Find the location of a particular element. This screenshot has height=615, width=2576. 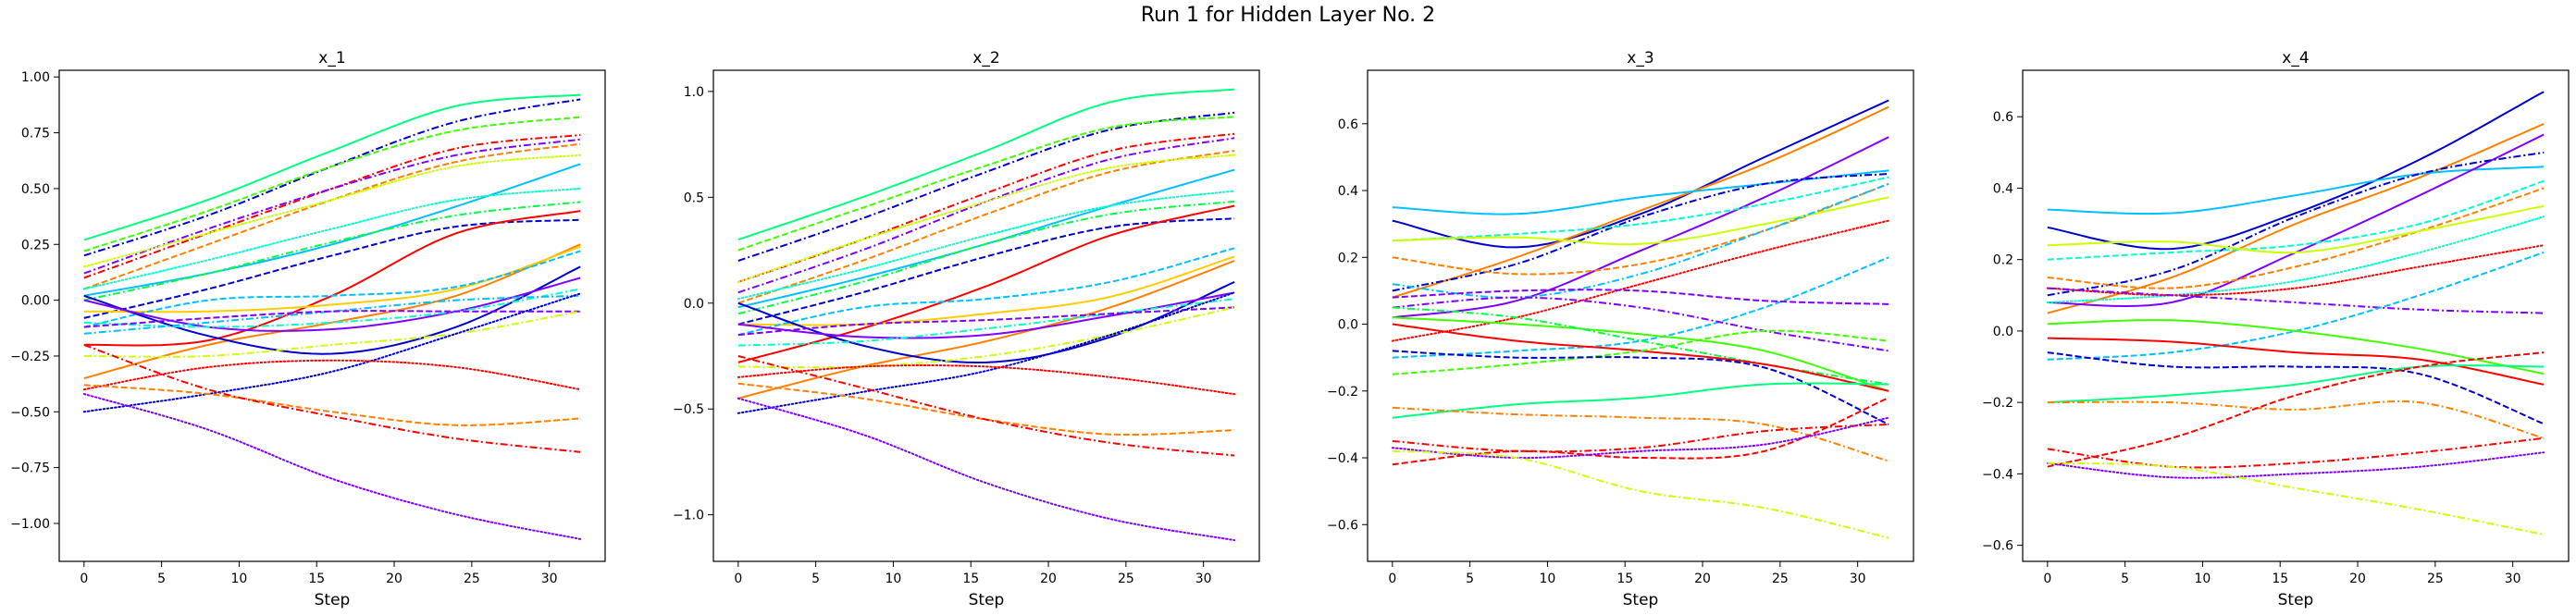

x-tick-label: 15 is located at coordinates (2280, 579).